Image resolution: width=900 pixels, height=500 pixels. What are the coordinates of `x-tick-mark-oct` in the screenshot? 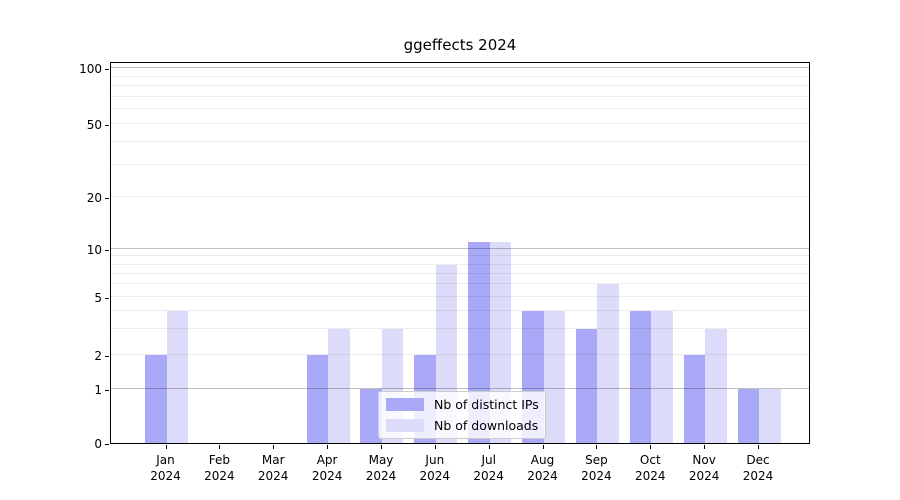 It's located at (651, 447).